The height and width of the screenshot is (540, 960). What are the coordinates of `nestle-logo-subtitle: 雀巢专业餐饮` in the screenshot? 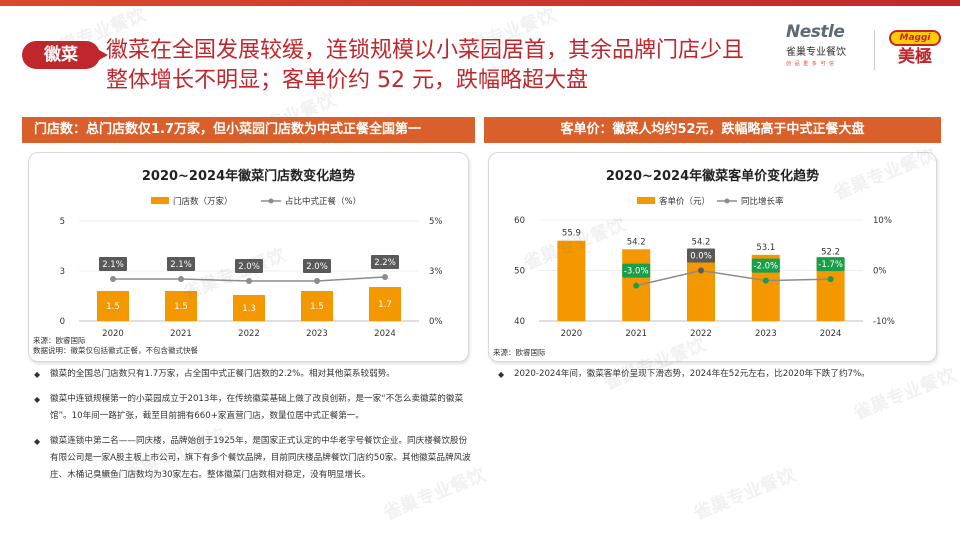 It's located at (816, 52).